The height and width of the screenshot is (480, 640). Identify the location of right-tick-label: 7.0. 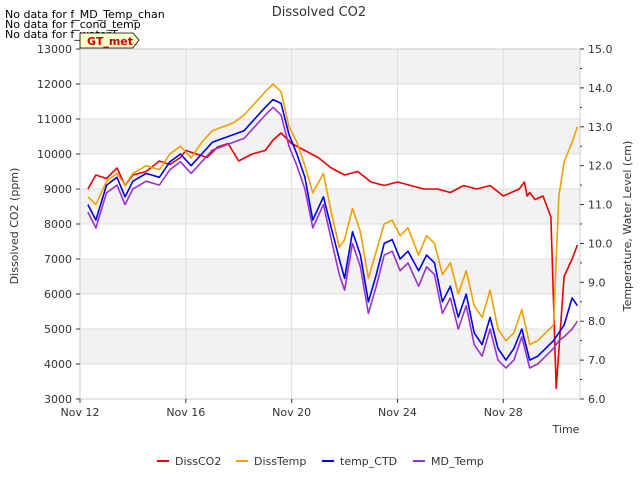
(597, 360).